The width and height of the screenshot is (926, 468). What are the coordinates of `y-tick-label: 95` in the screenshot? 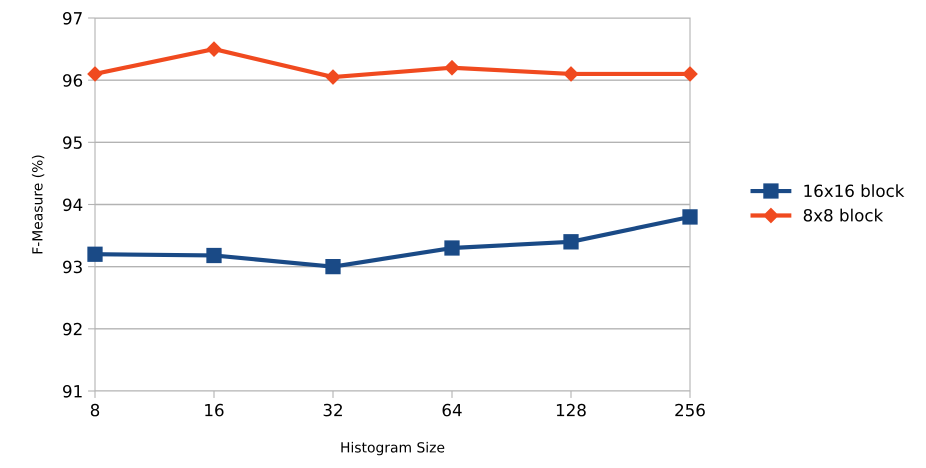 It's located at (72, 142).